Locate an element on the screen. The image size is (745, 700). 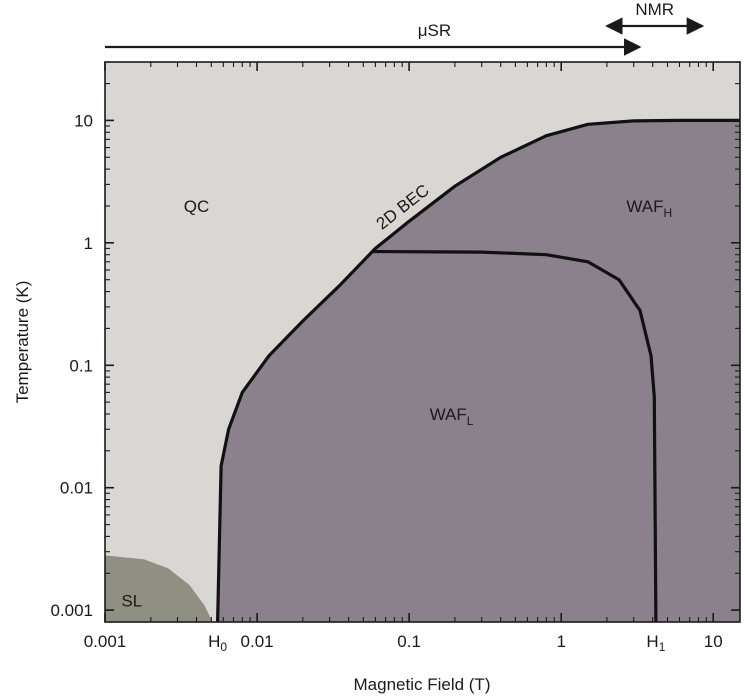
x-tick-label: 1 is located at coordinates (560, 641).